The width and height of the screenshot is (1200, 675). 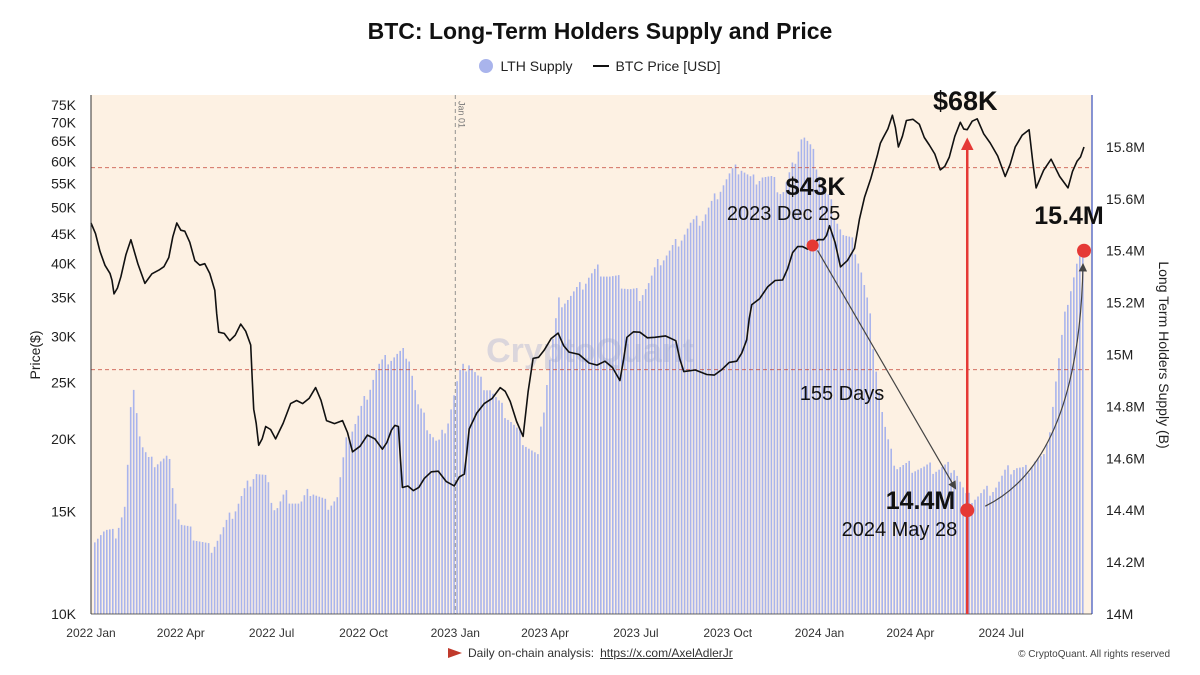 I want to click on legend-item-btc-price: BTC Price [USD], so click(x=656, y=66).